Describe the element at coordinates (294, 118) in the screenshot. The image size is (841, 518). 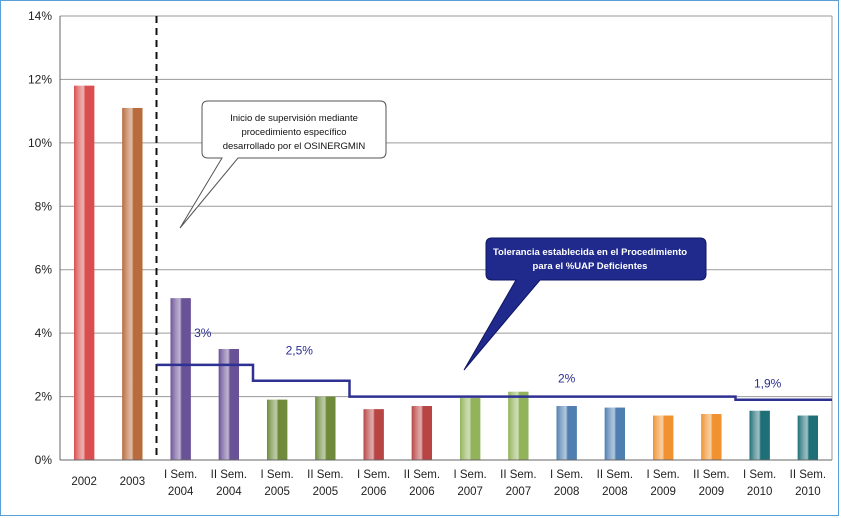
I see `callout-text: Inicio de supervisión mediante` at that location.